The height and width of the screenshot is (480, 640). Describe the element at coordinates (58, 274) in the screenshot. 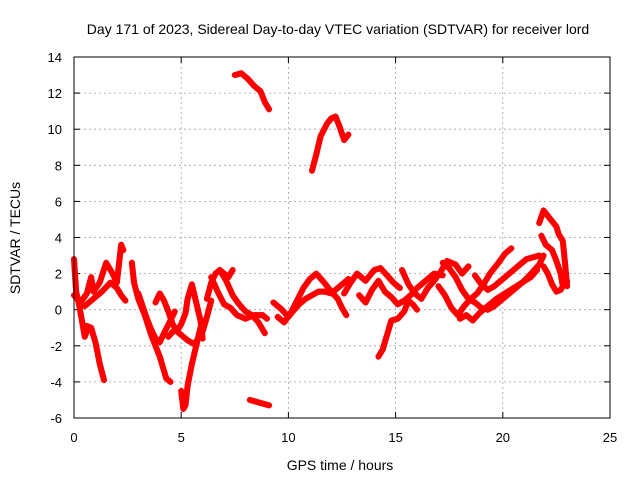

I see `y-tick-label: 2` at that location.